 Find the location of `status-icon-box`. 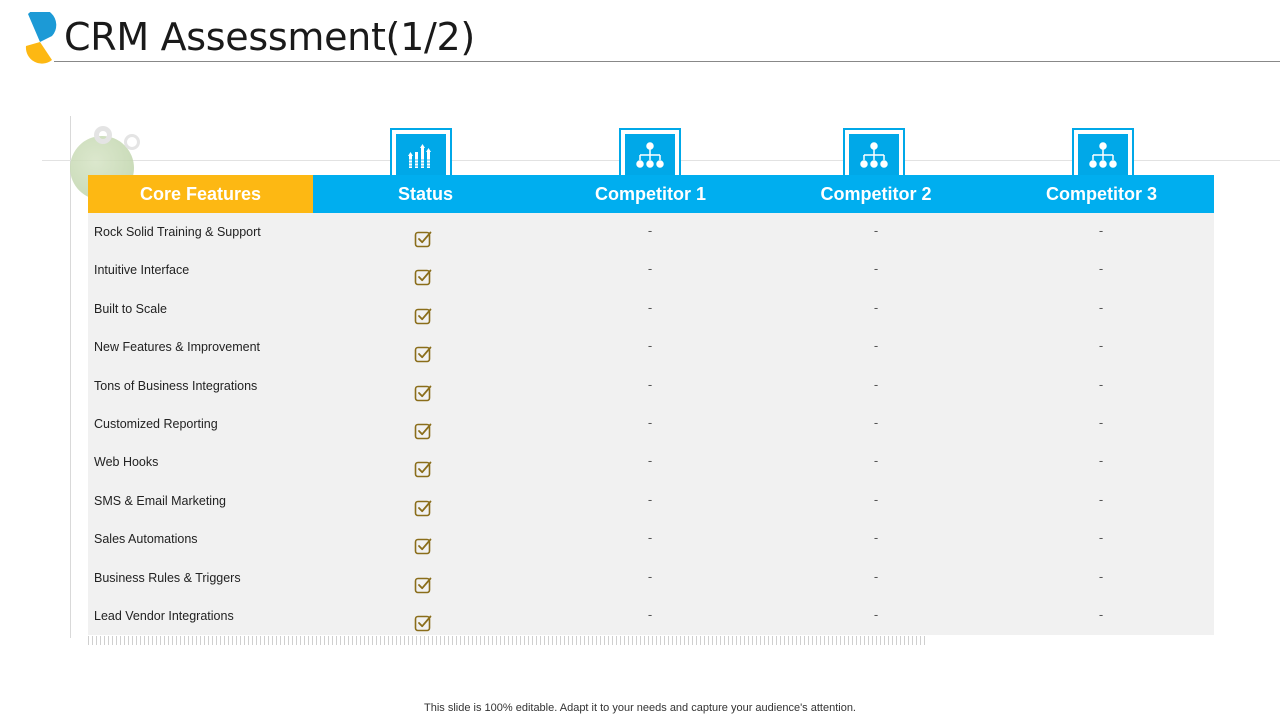

status-icon-box is located at coordinates (421, 153).